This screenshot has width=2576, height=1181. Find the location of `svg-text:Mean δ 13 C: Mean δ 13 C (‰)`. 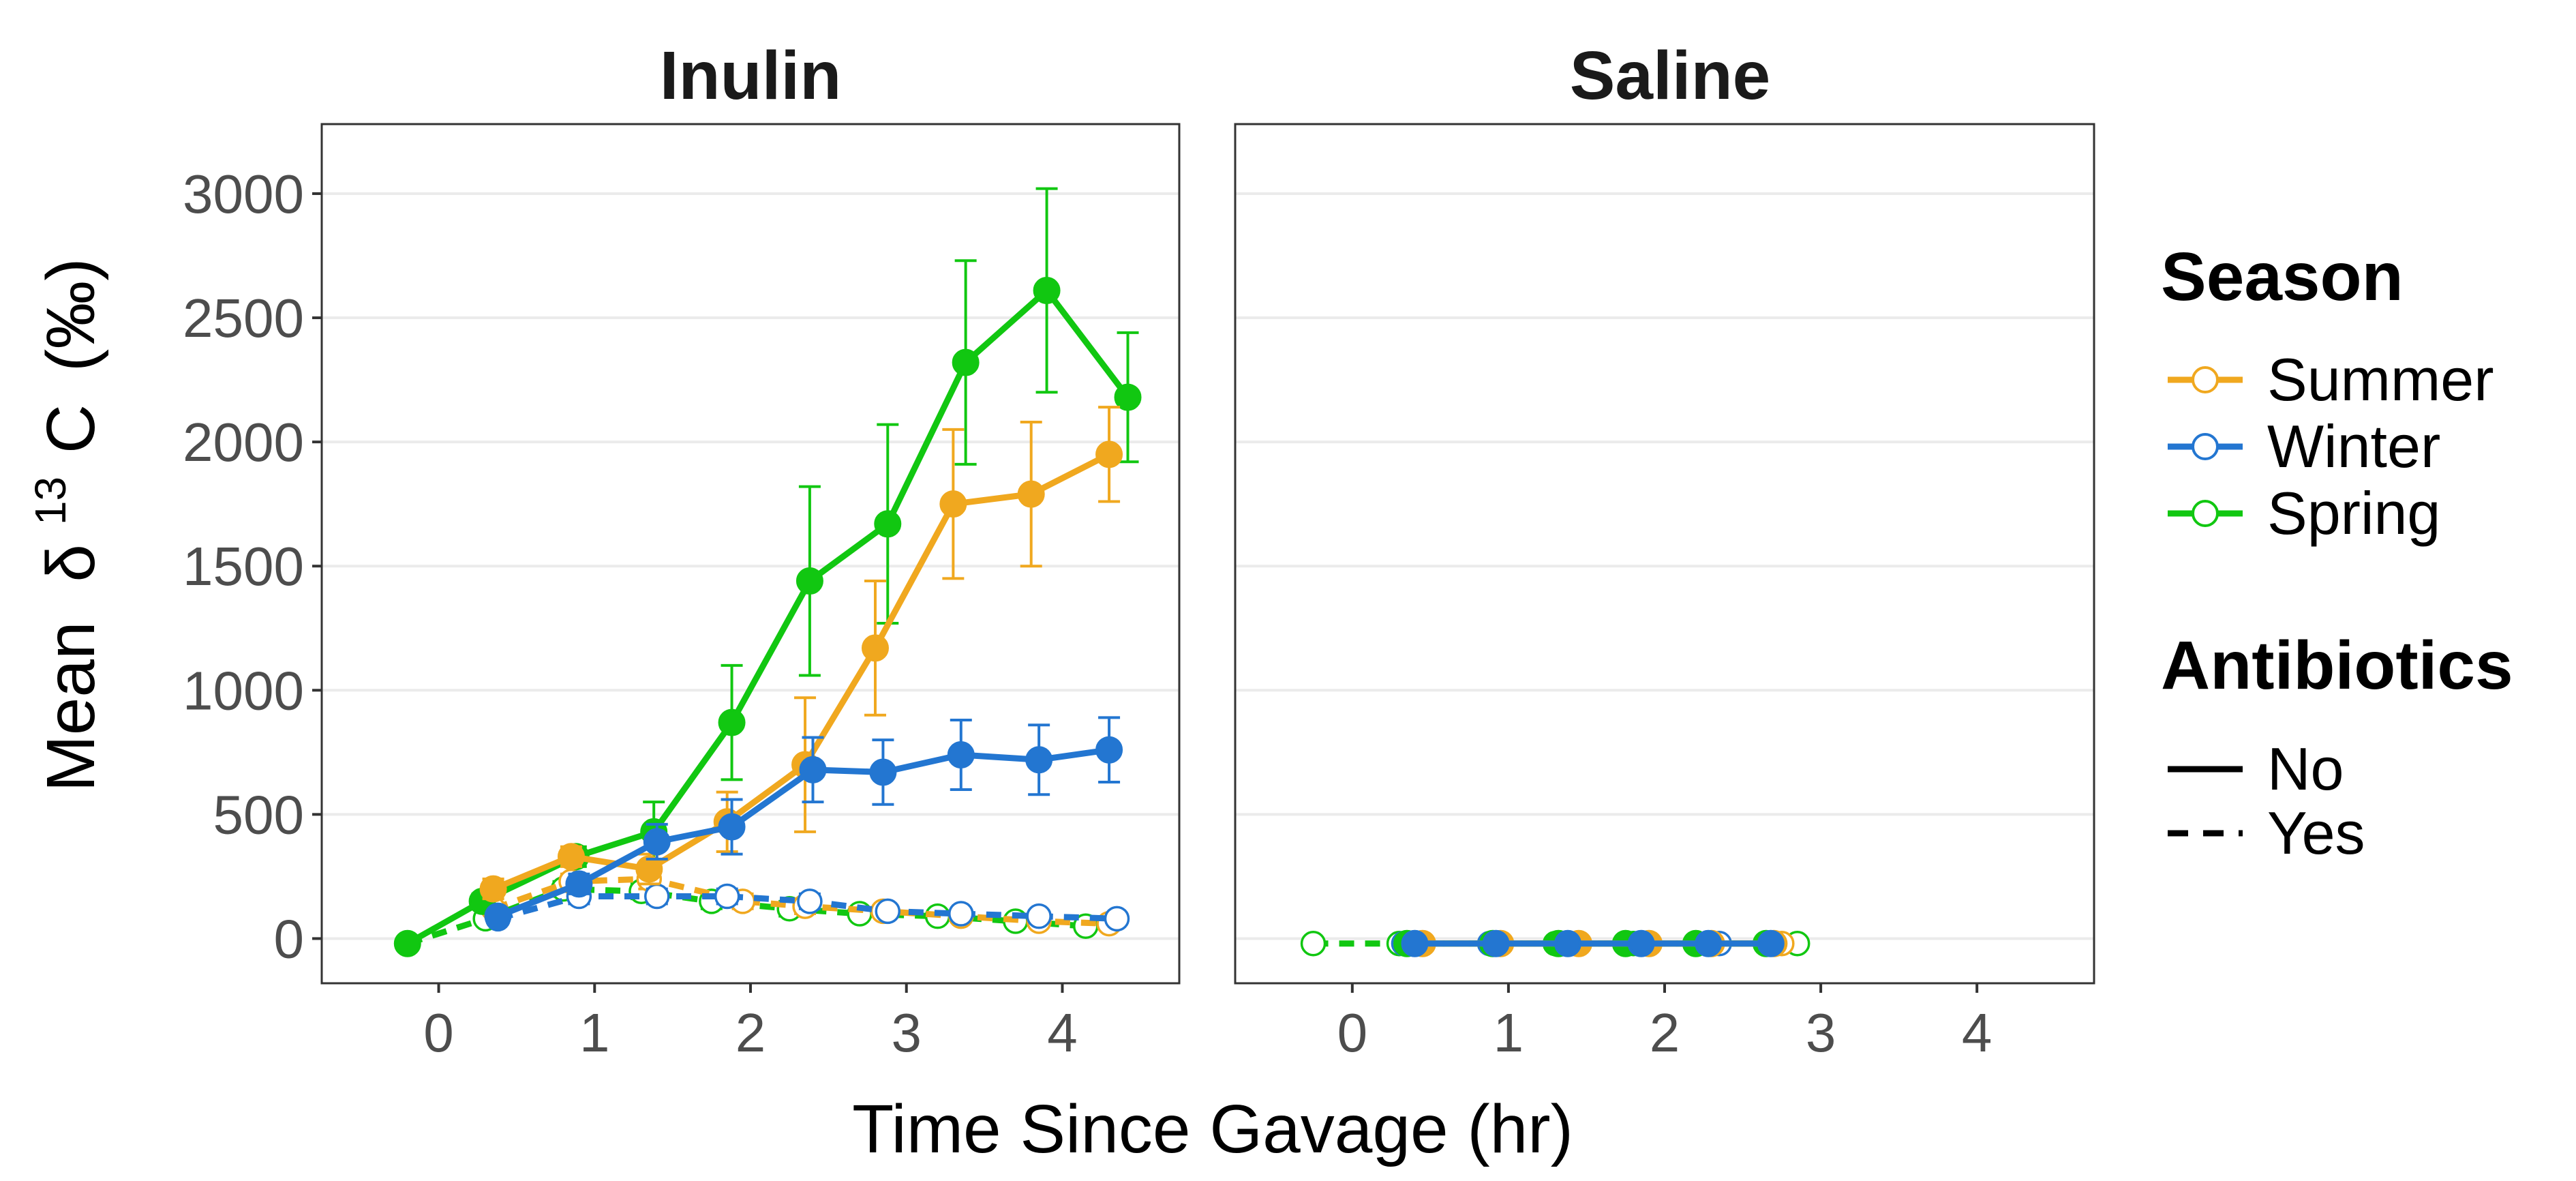

svg-text:Mean δ 13 C: Mean δ 13 C (‰) is located at coordinates (56, 525).